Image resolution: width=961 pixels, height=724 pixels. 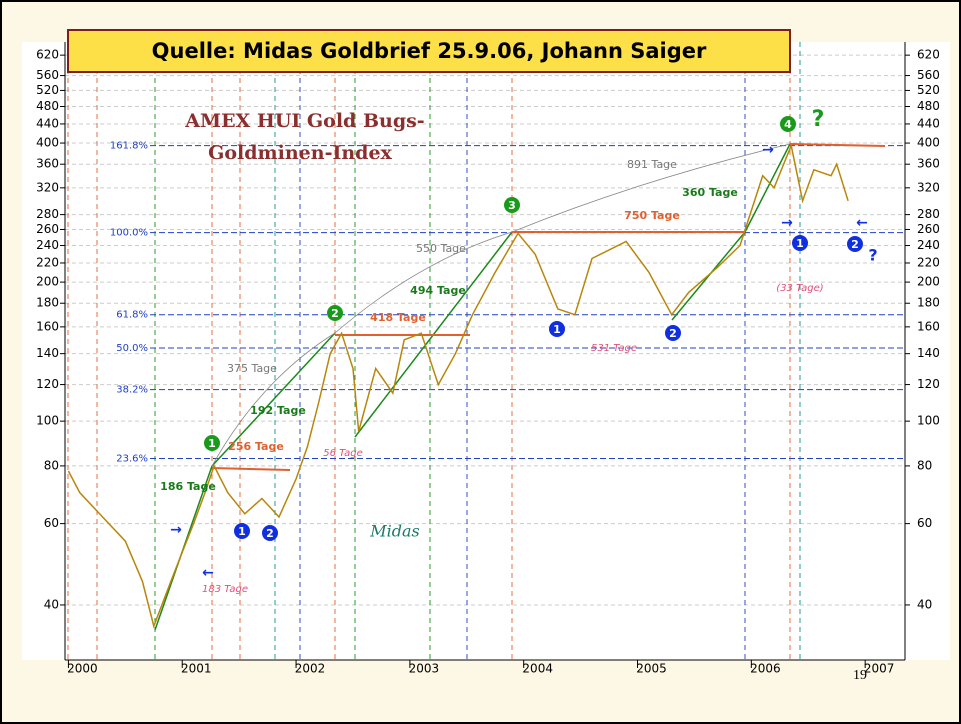 What do you see at coordinates (652, 164) in the screenshot?
I see `annotation: 891 Tage` at bounding box center [652, 164].